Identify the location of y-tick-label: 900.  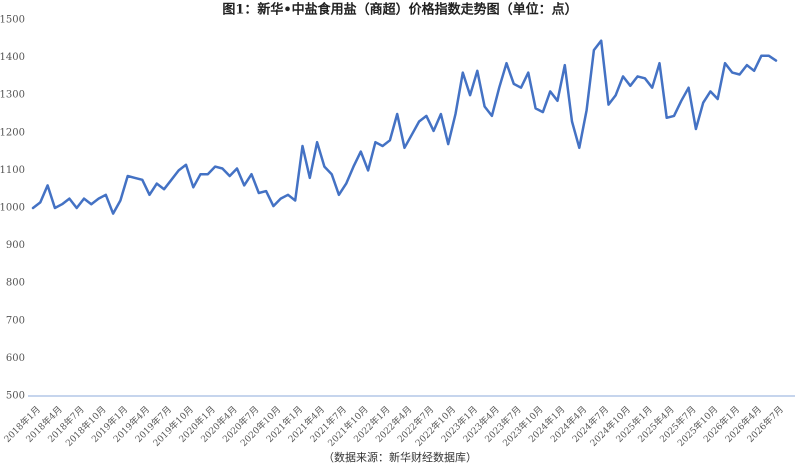
(15, 245).